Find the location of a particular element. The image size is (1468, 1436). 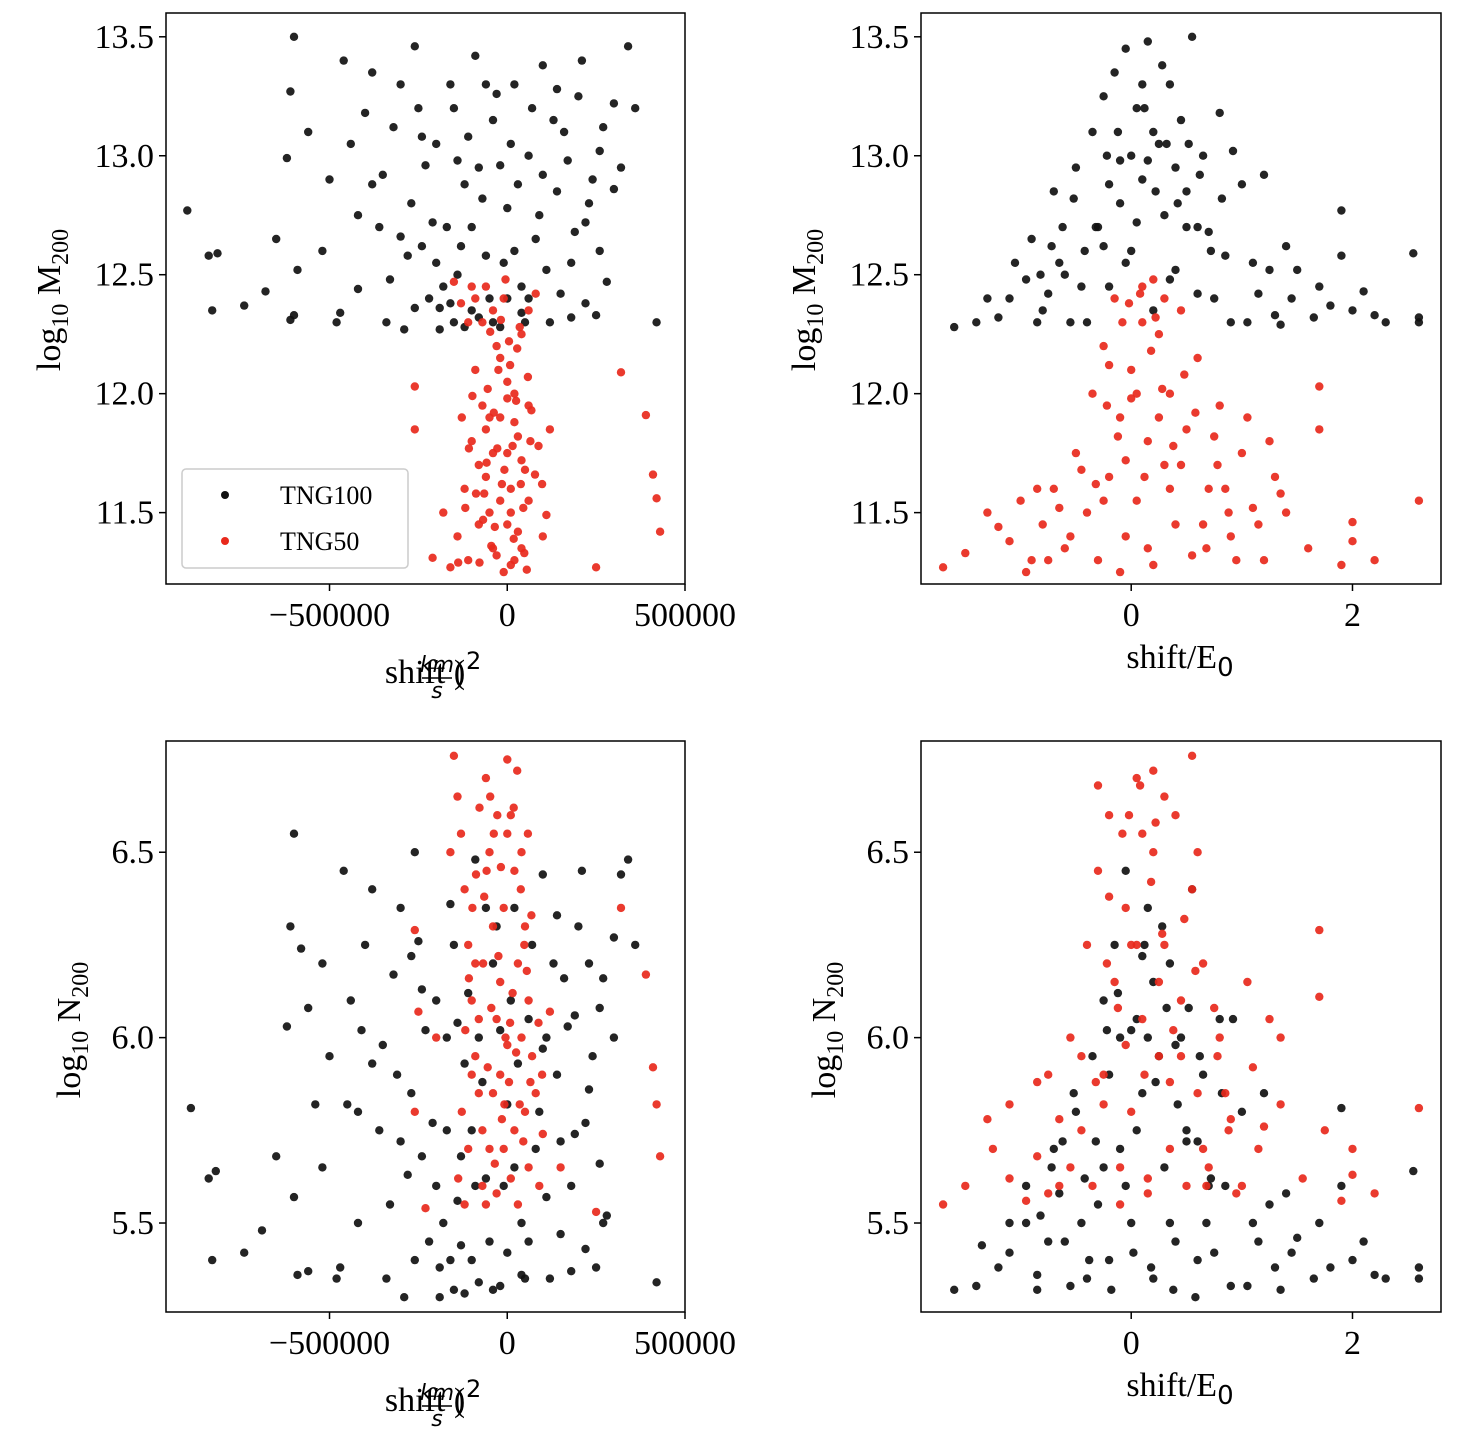

x-tick-label: 0 is located at coordinates (507, 1343).